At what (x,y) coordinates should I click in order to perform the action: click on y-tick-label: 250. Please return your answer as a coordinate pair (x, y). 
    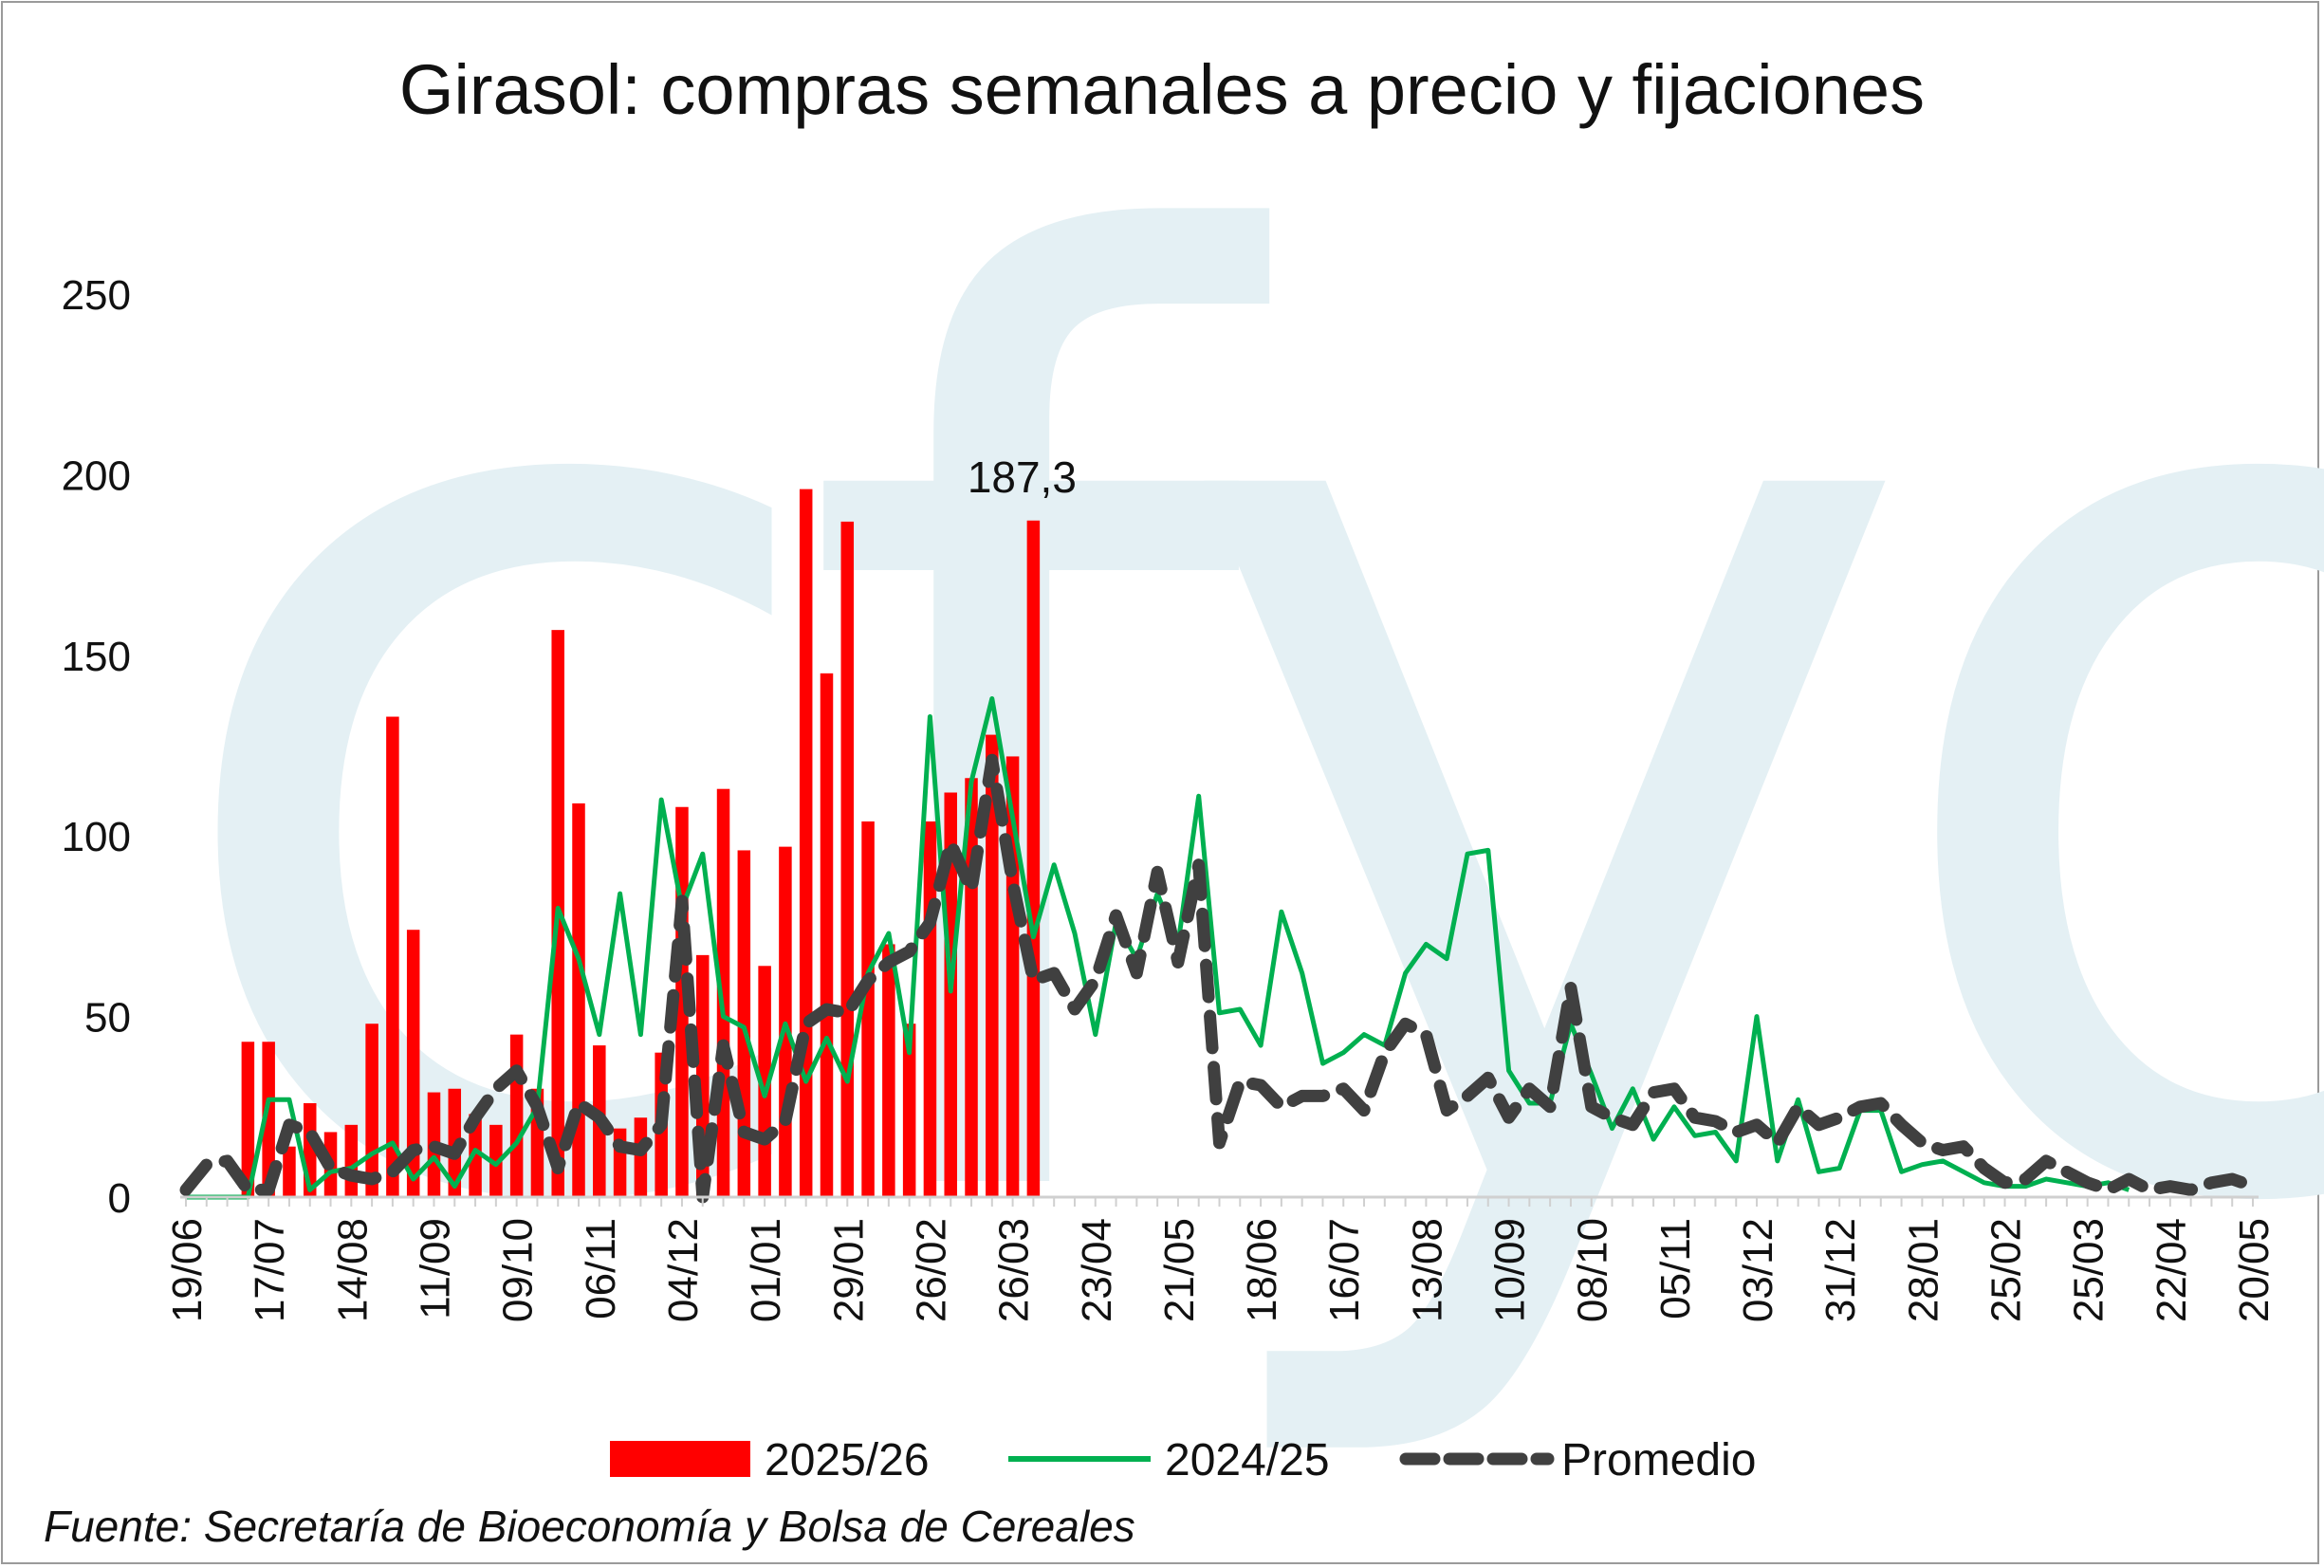
    Looking at the image, I should click on (97, 296).